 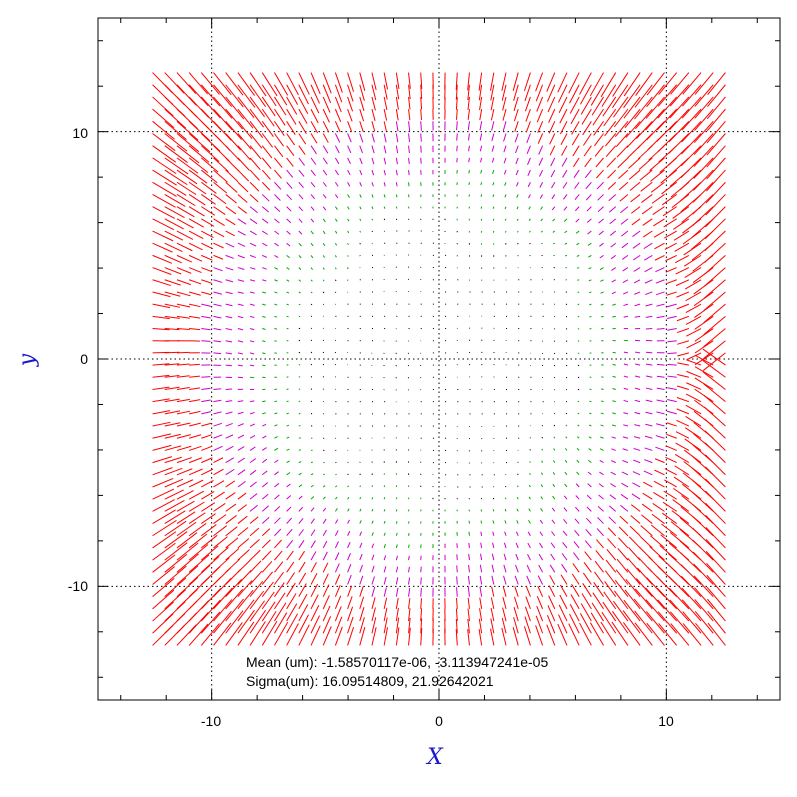 I want to click on x-axis-title: X, so click(x=434, y=757).